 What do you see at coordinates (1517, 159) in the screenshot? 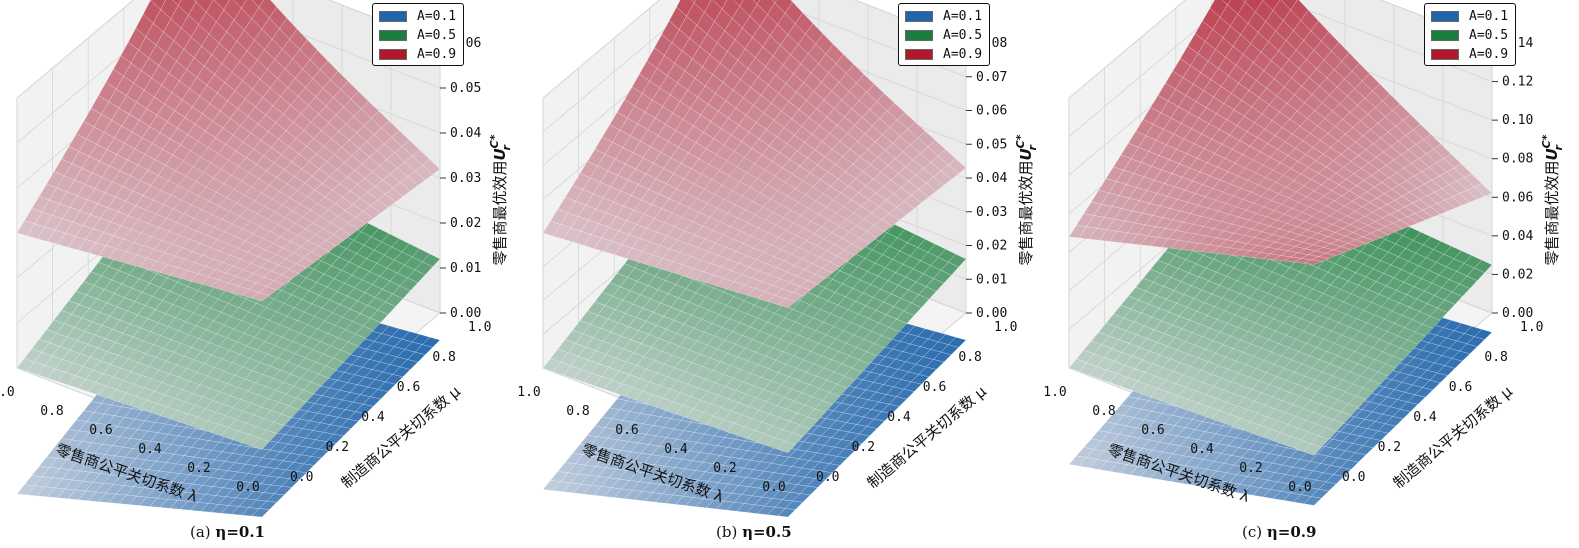
I see `z-tick-label: 0.08` at bounding box center [1517, 159].